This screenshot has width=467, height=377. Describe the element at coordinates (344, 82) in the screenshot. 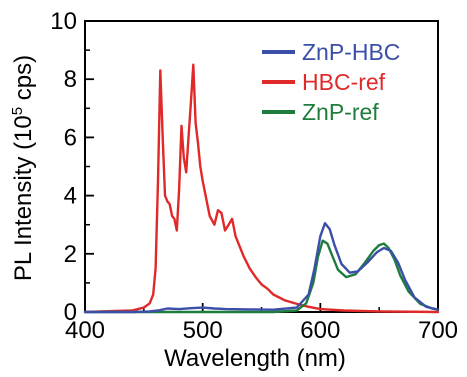

I see `legend-label: HBC-ref` at that location.